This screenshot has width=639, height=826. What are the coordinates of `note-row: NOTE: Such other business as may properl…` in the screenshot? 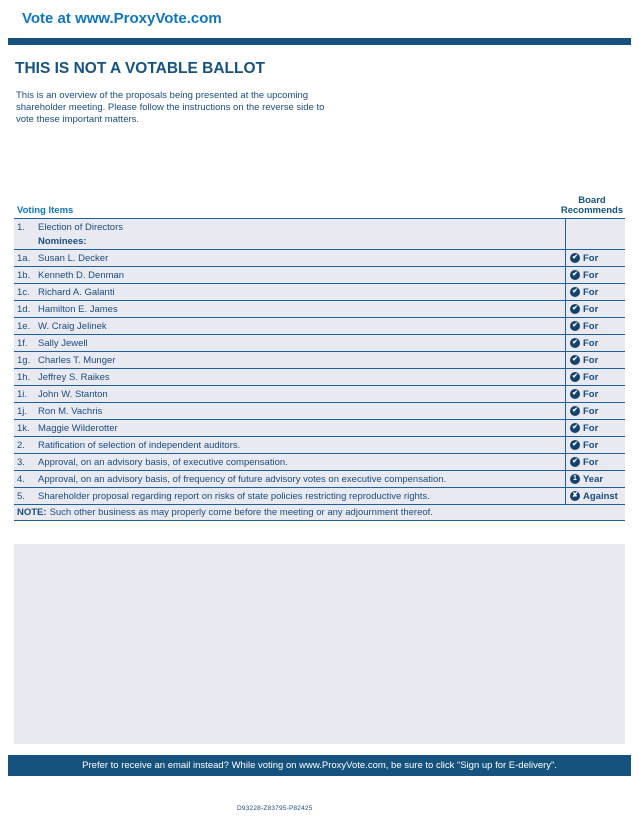 It's located at (319, 513).